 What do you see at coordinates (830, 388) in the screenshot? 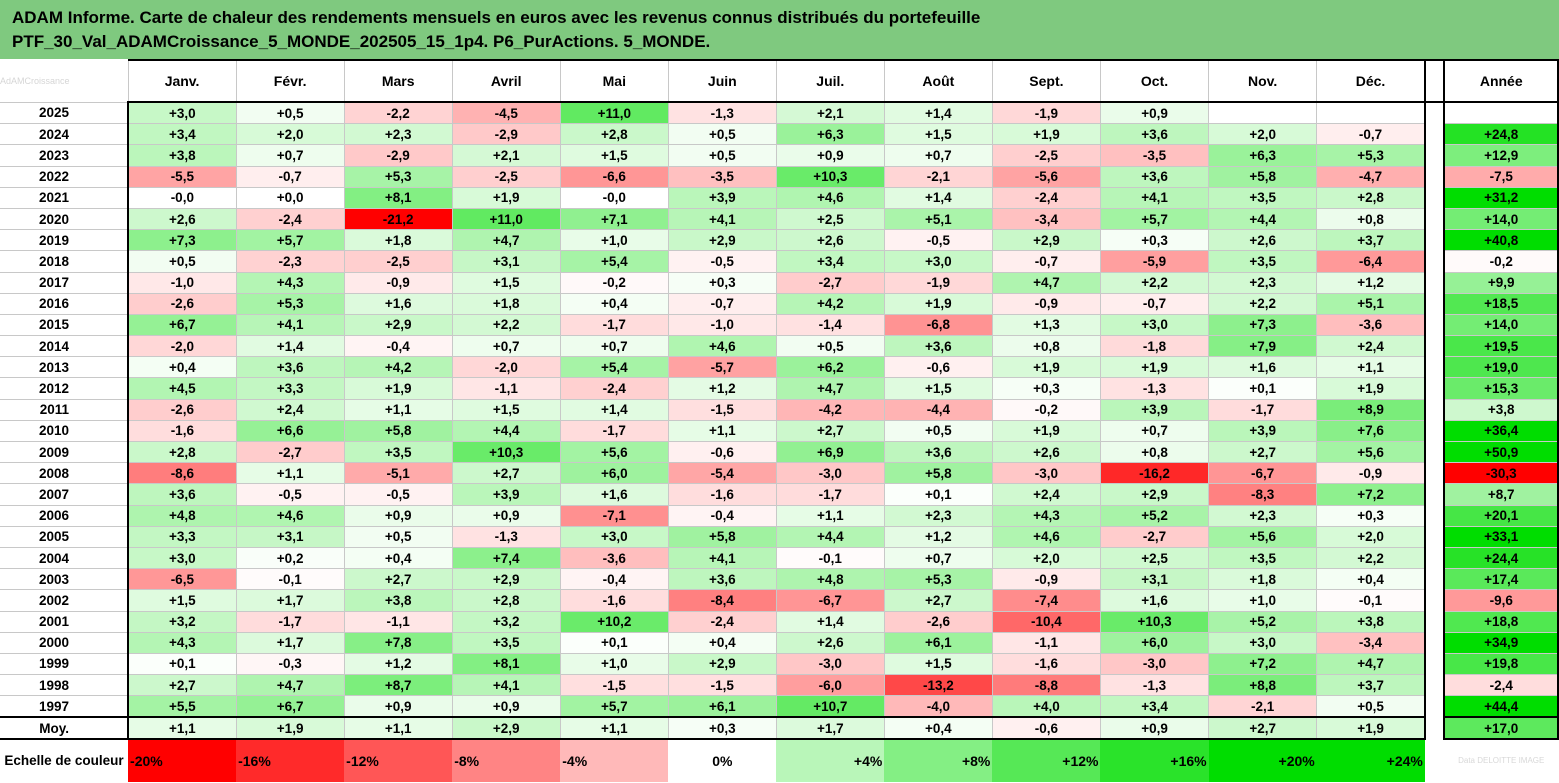
I see `heat-cell: +4,7` at bounding box center [830, 388].